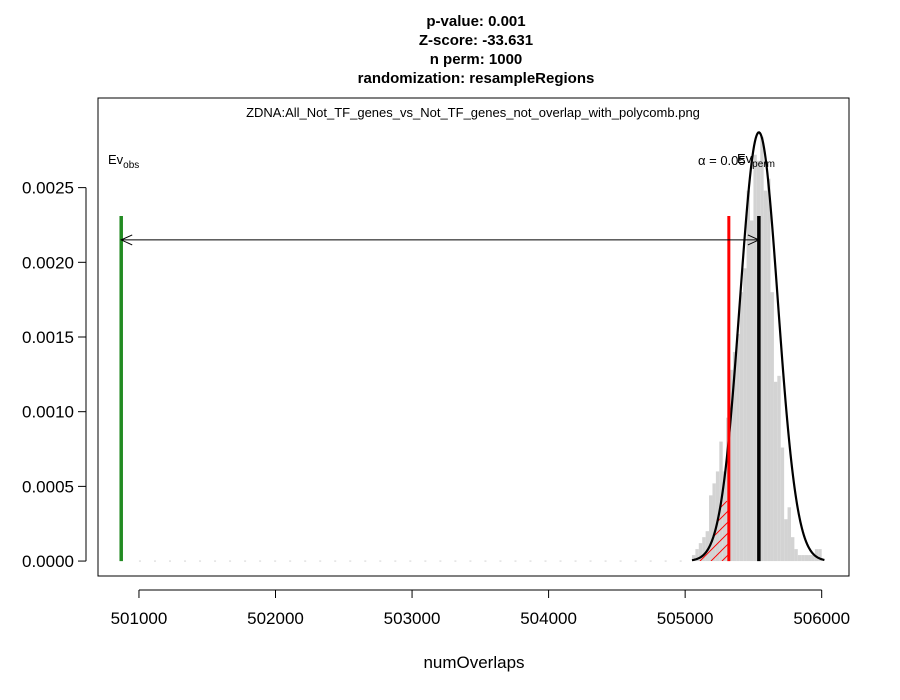 The image size is (900, 700). I want to click on title-zscore: Z-score: -33.631, so click(476, 40).